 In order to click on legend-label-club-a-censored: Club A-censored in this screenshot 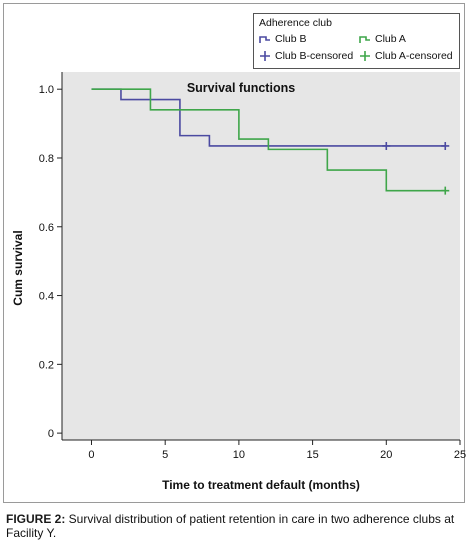, I will do `click(414, 56)`.